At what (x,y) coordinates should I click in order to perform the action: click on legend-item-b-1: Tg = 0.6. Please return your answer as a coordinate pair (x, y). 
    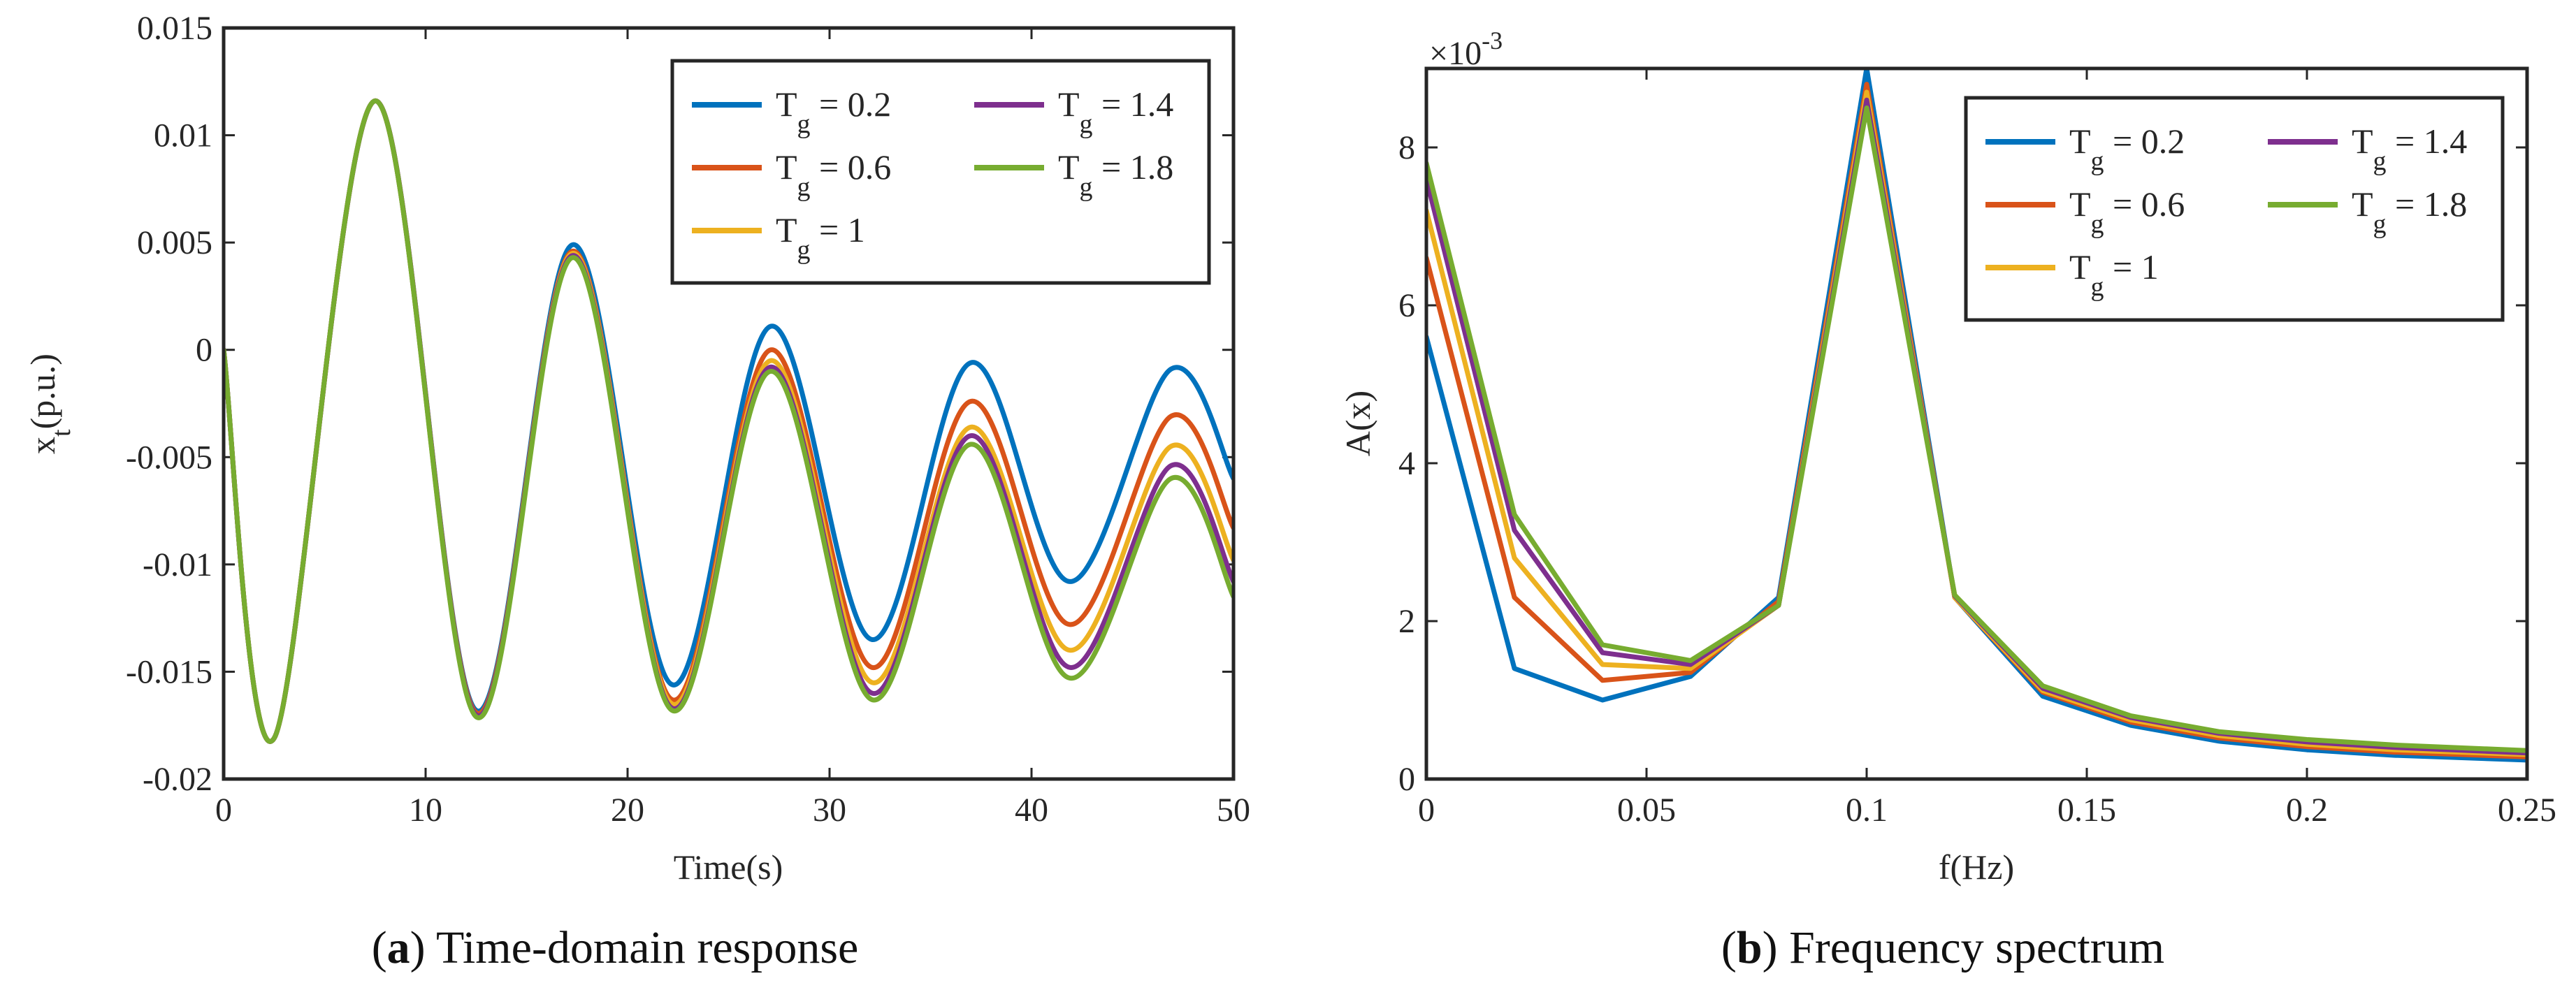
    Looking at the image, I should click on (2085, 211).